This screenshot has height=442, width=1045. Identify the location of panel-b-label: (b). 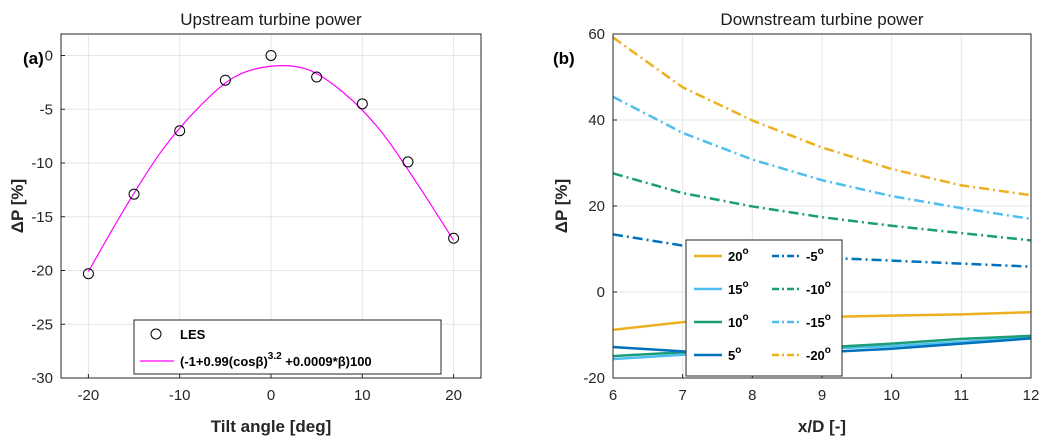
(564, 58).